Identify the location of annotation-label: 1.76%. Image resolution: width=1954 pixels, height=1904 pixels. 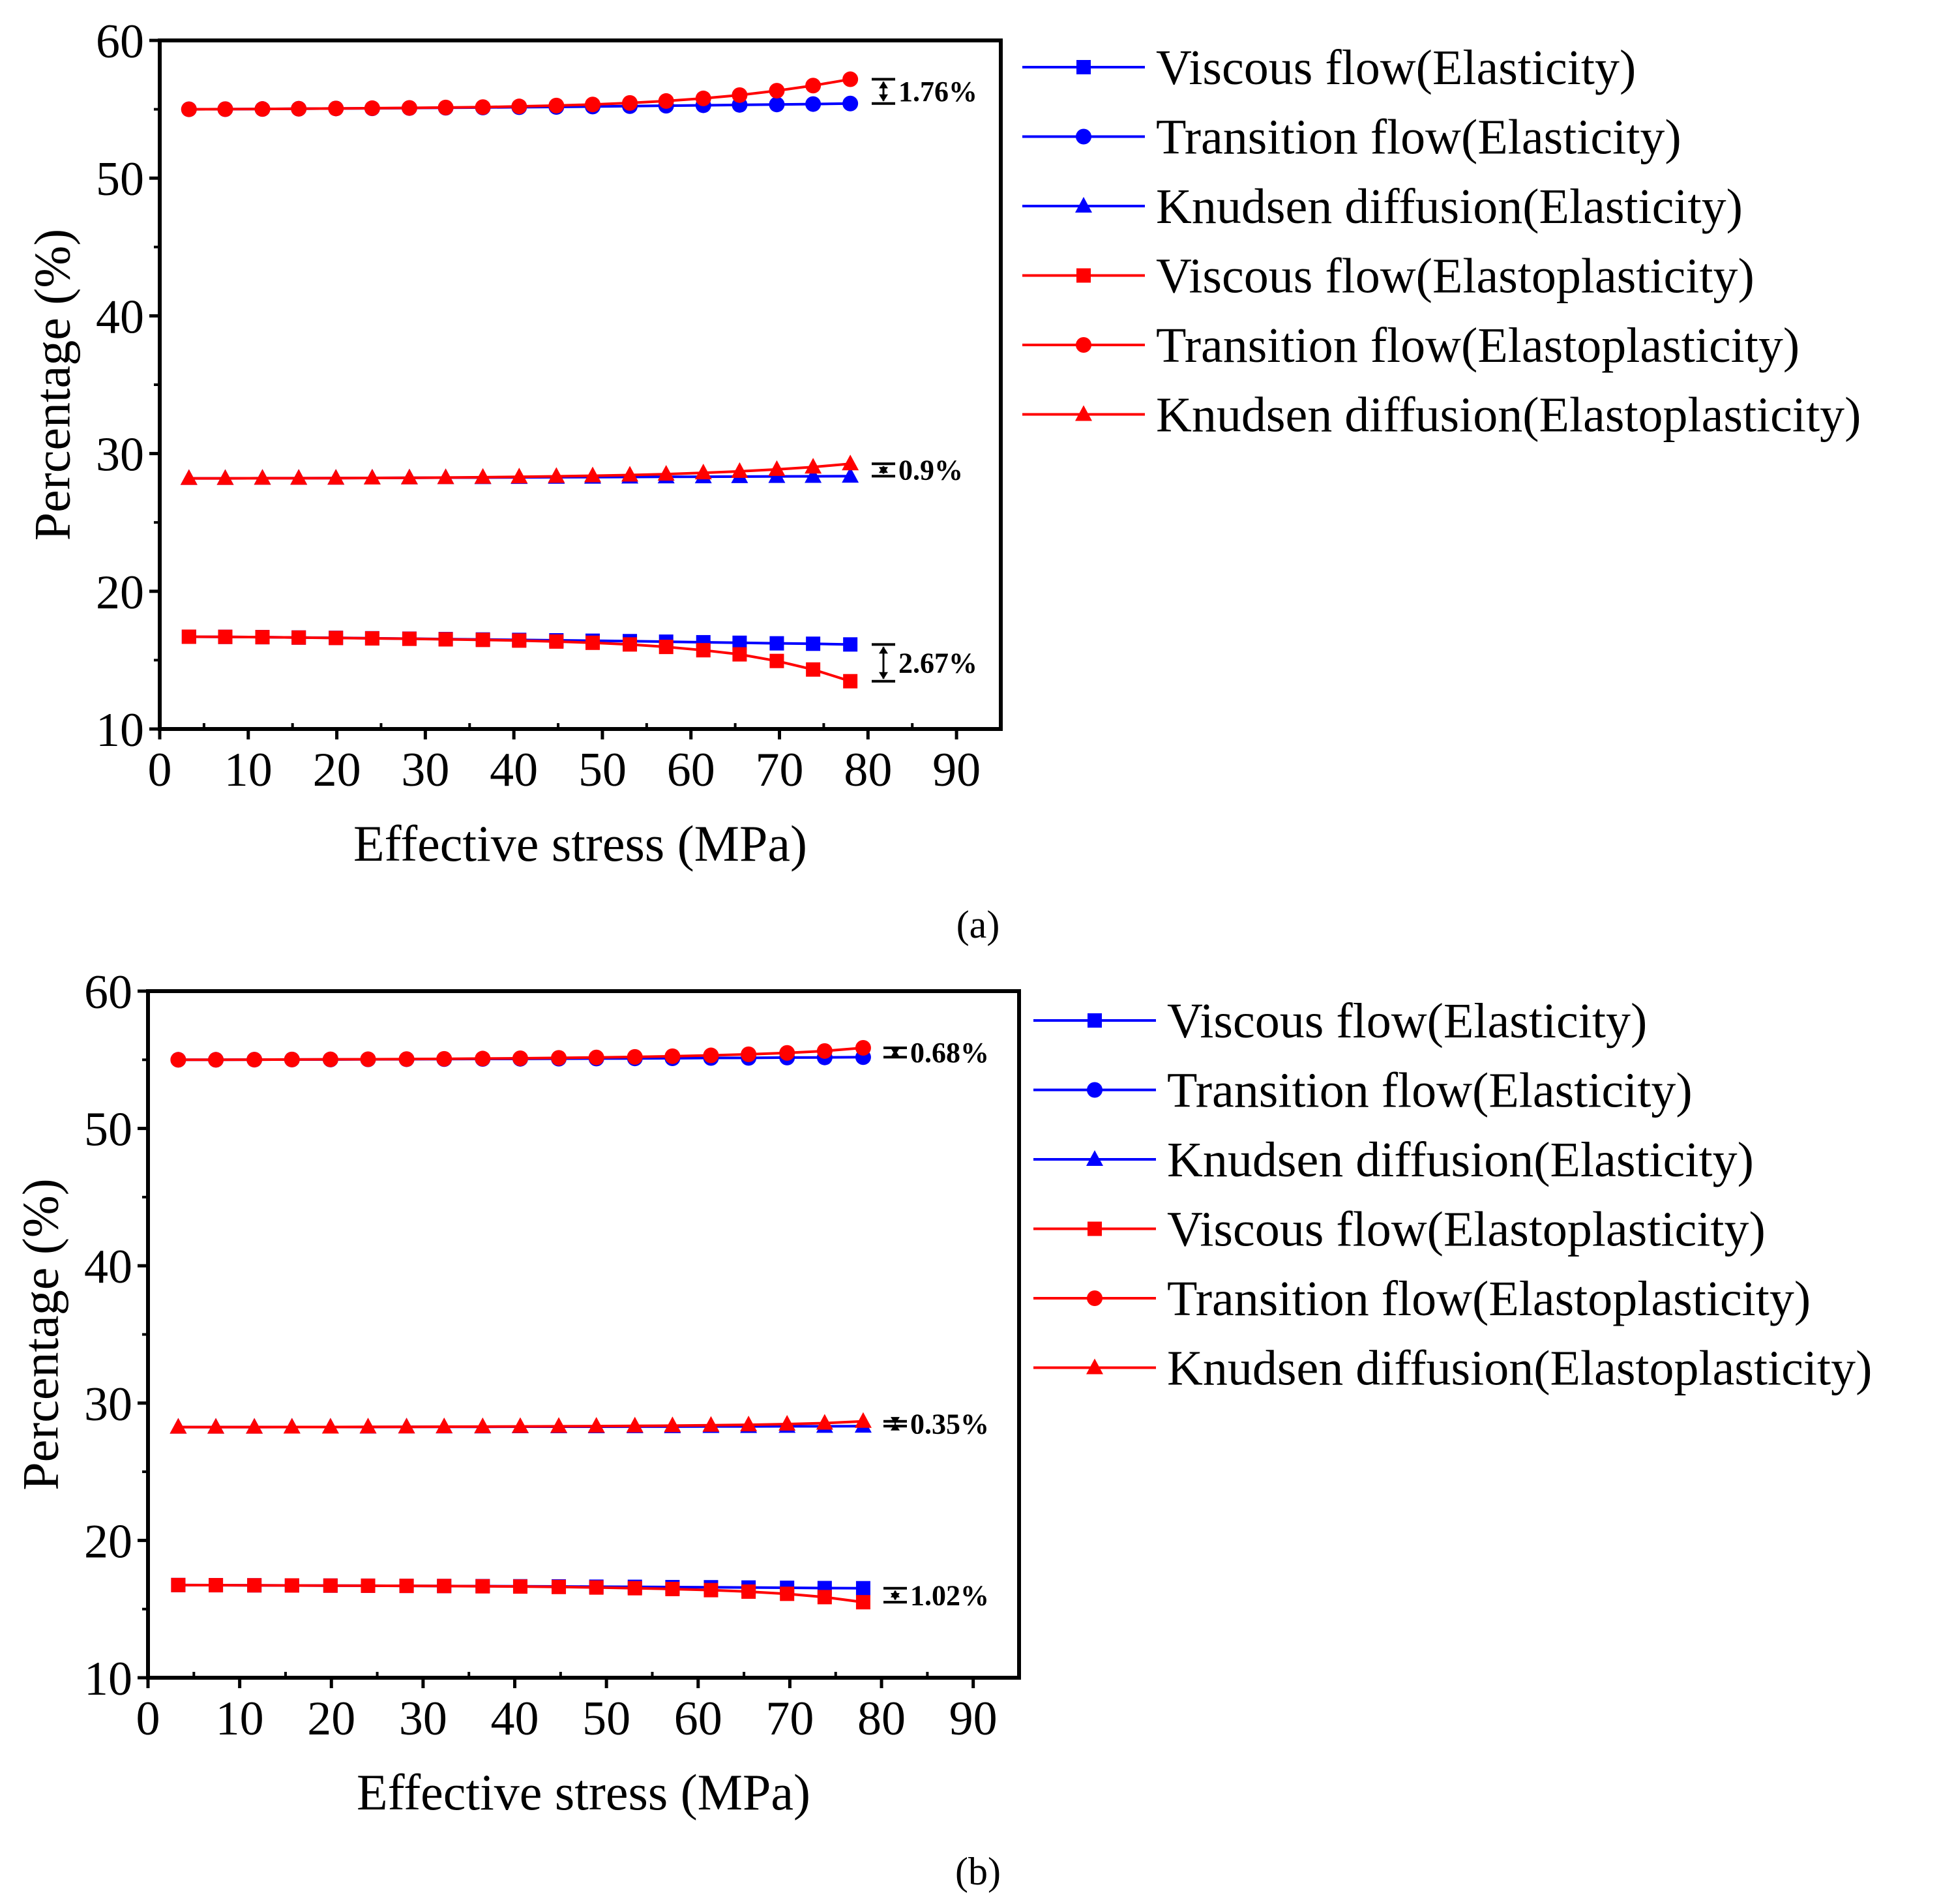
(937, 92).